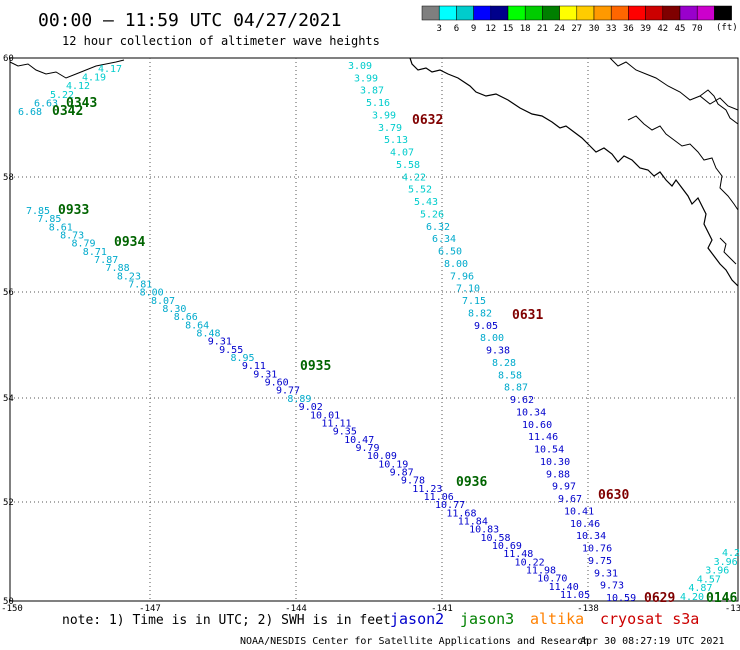  What do you see at coordinates (490, 29) in the screenshot?
I see `colorbar-label: 12` at bounding box center [490, 29].